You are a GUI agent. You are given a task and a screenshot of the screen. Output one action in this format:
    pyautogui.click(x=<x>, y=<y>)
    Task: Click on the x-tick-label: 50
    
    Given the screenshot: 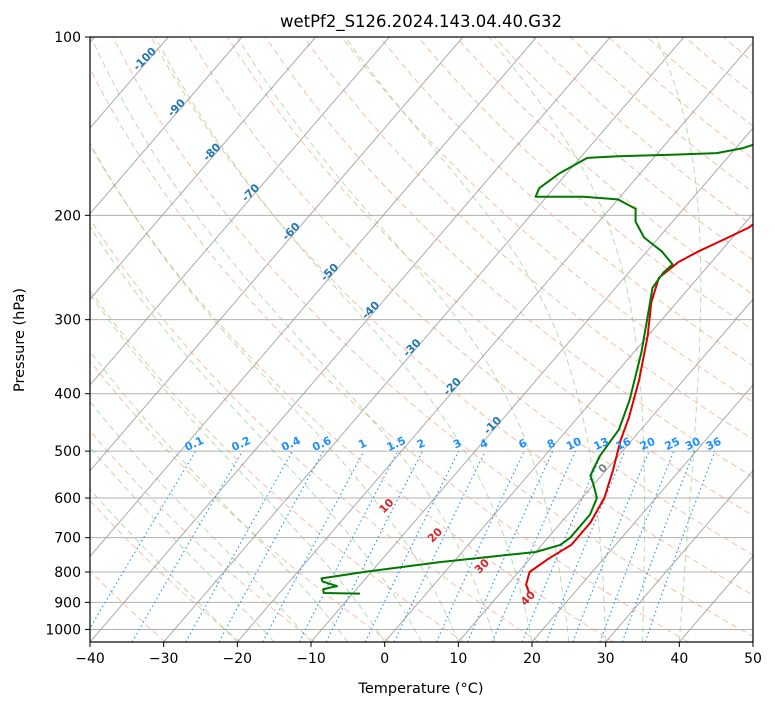 What is the action you would take?
    pyautogui.click(x=753, y=659)
    